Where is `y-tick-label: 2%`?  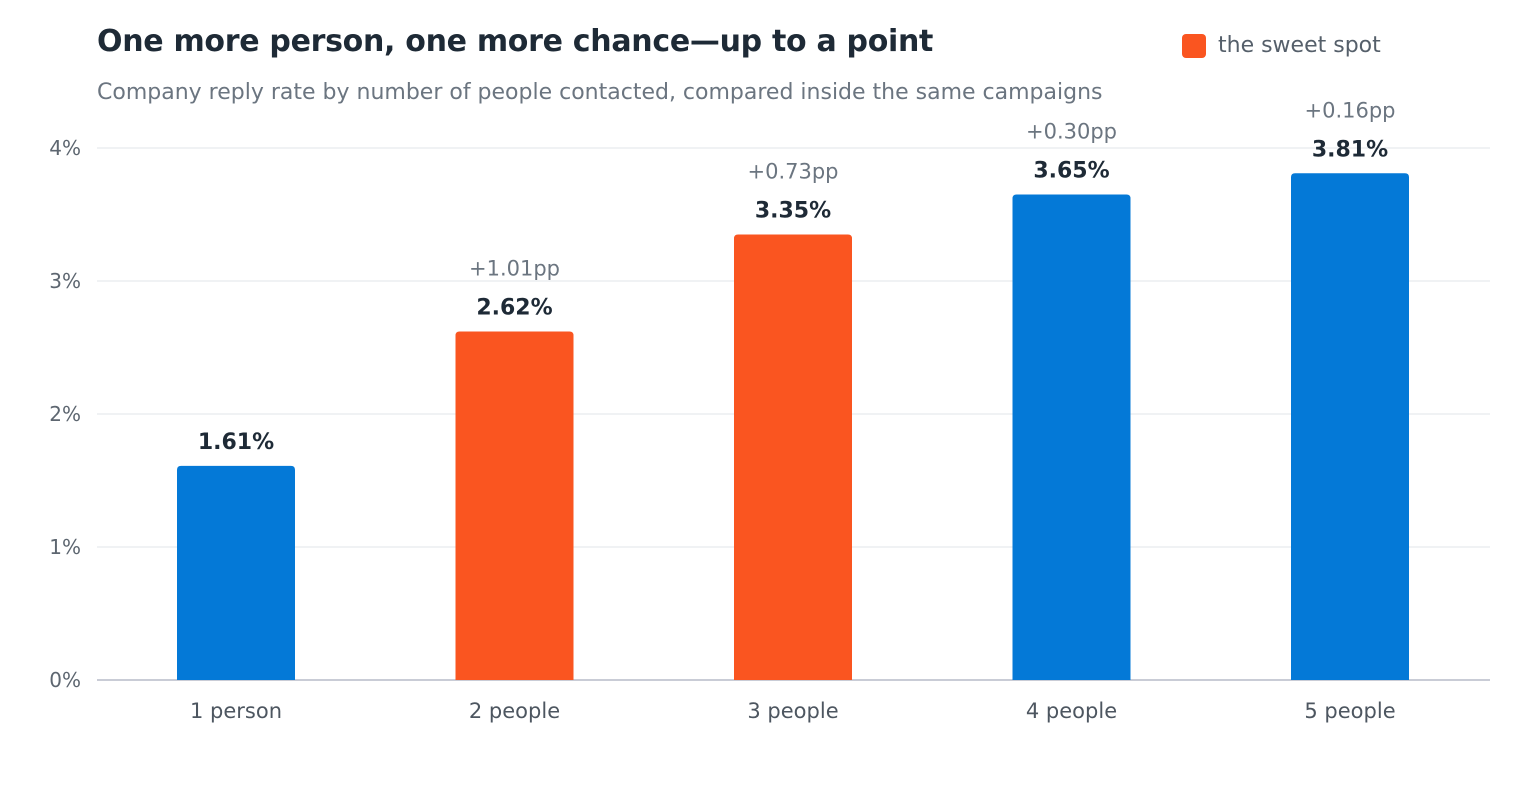 y-tick-label: 2% is located at coordinates (65, 414).